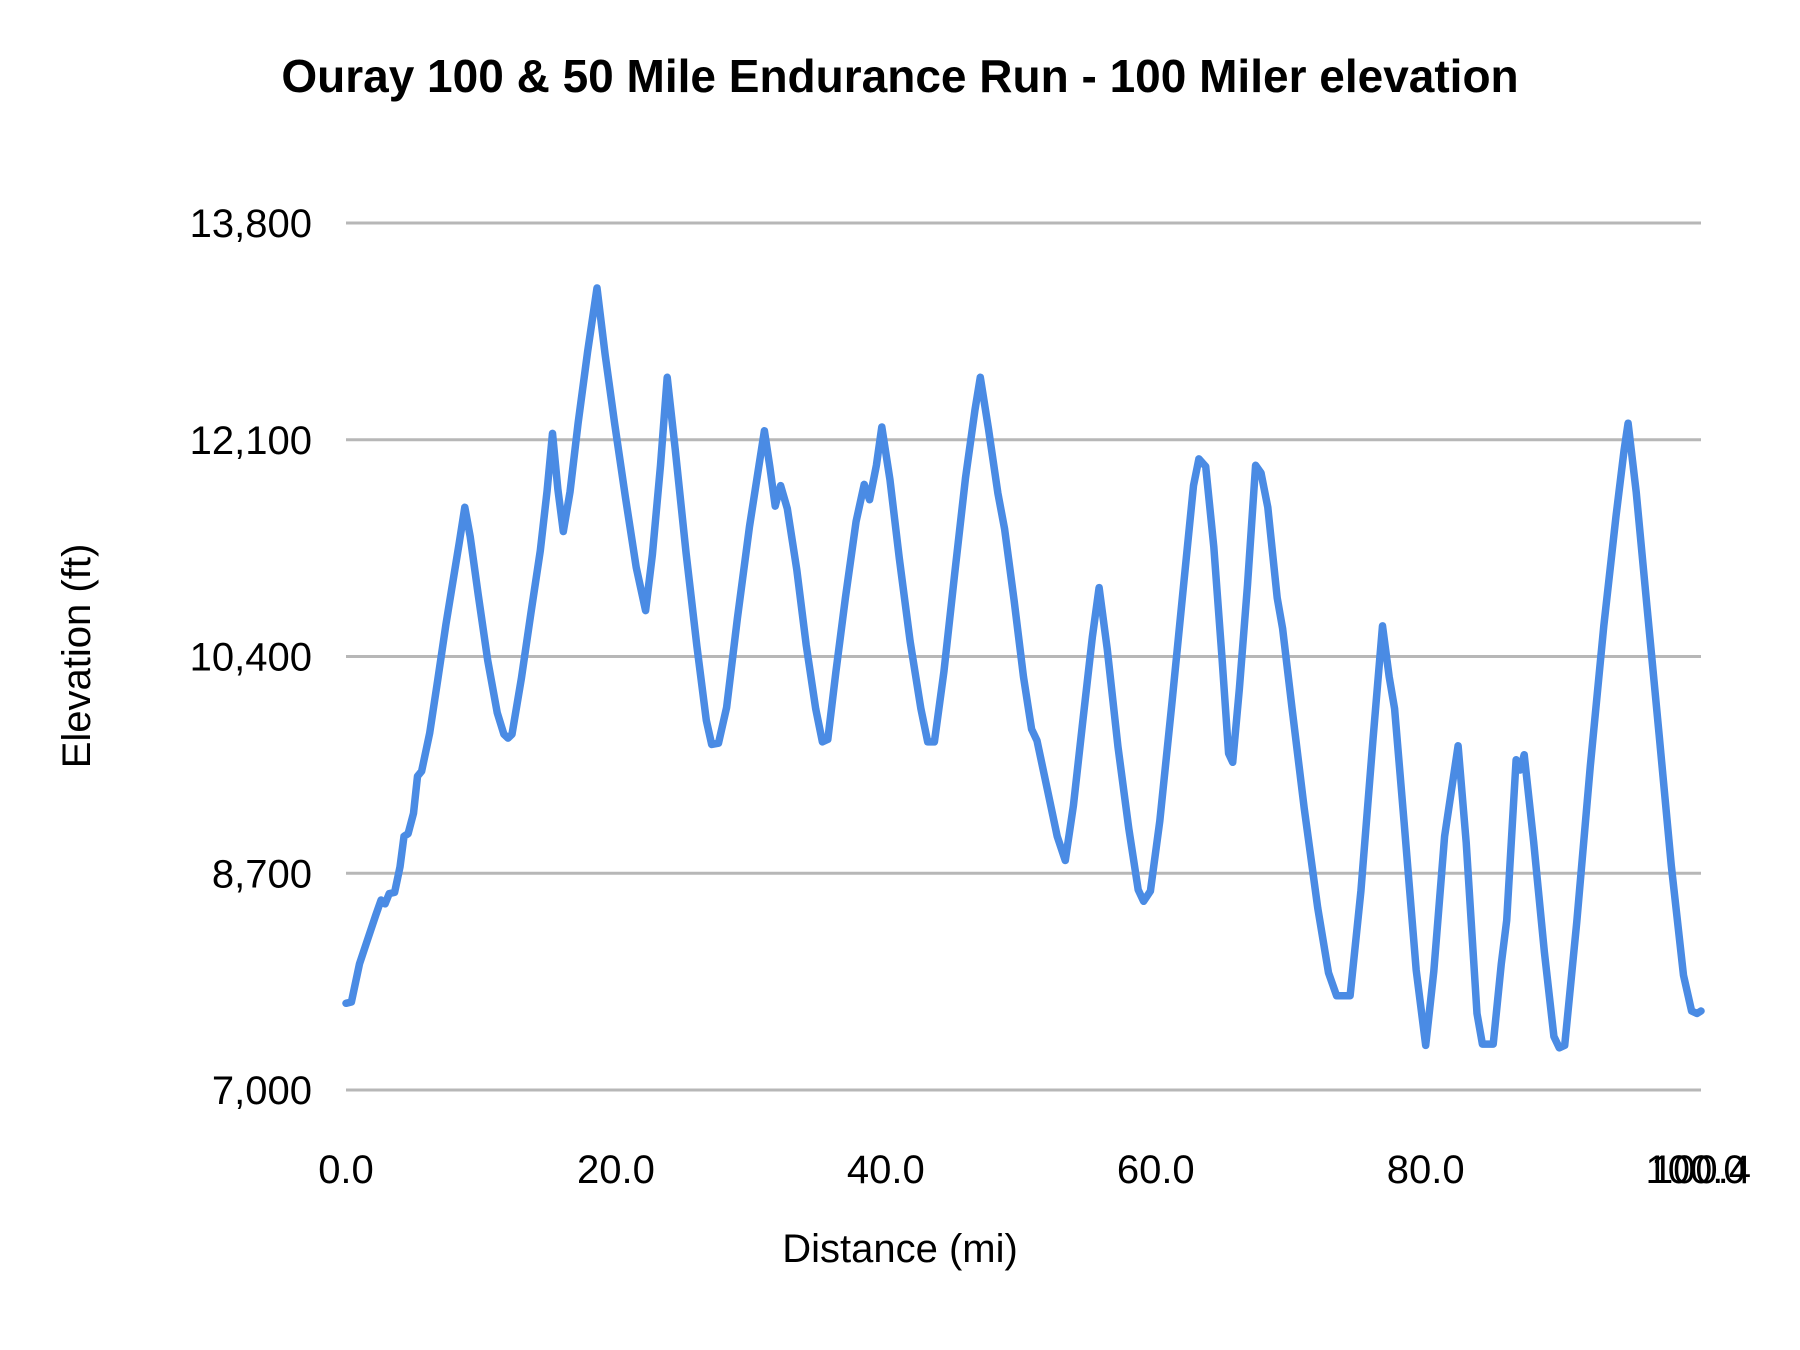 The image size is (1800, 1350). I want to click on x-tick-label: 100.4, so click(1701, 1170).